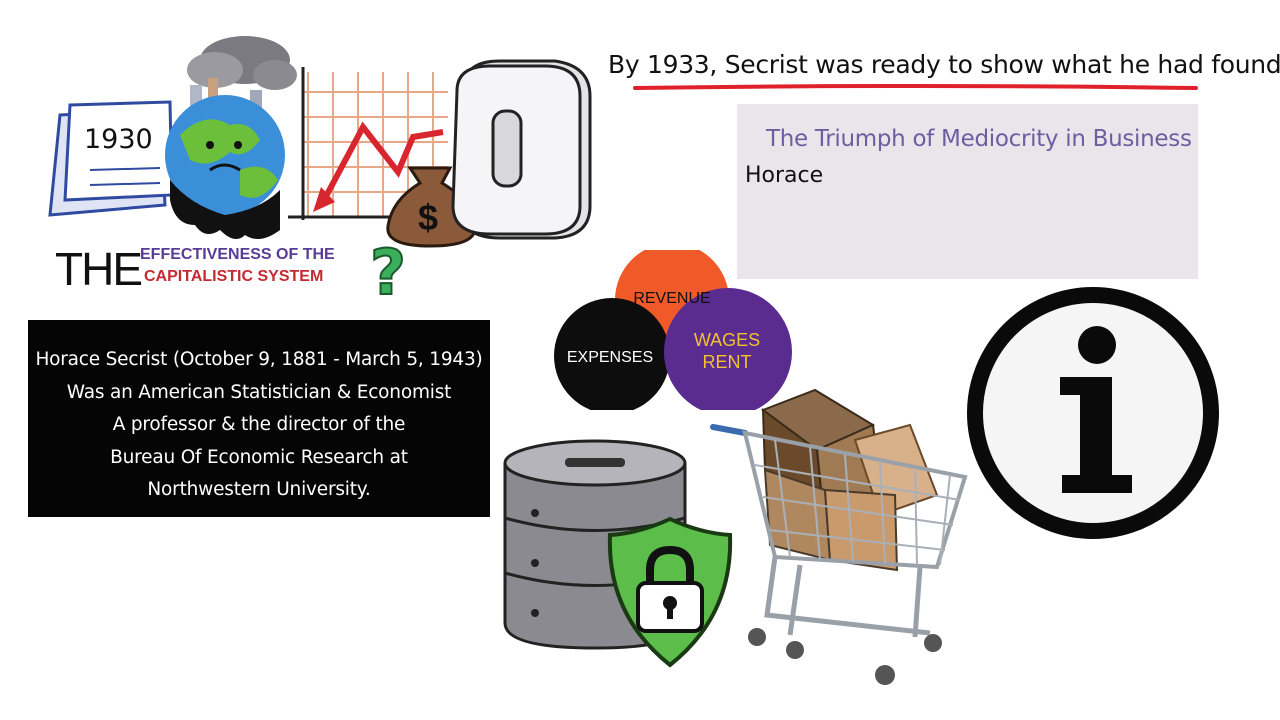  I want to click on venn-expenses-label: EXPENSES, so click(610, 357).